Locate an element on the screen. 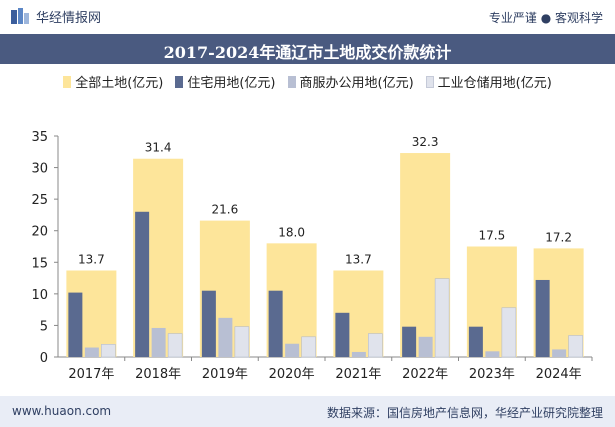 Image resolution: width=615 pixels, height=427 pixels. tagline: 专业严谨 ● 客观科学 is located at coordinates (545, 18).